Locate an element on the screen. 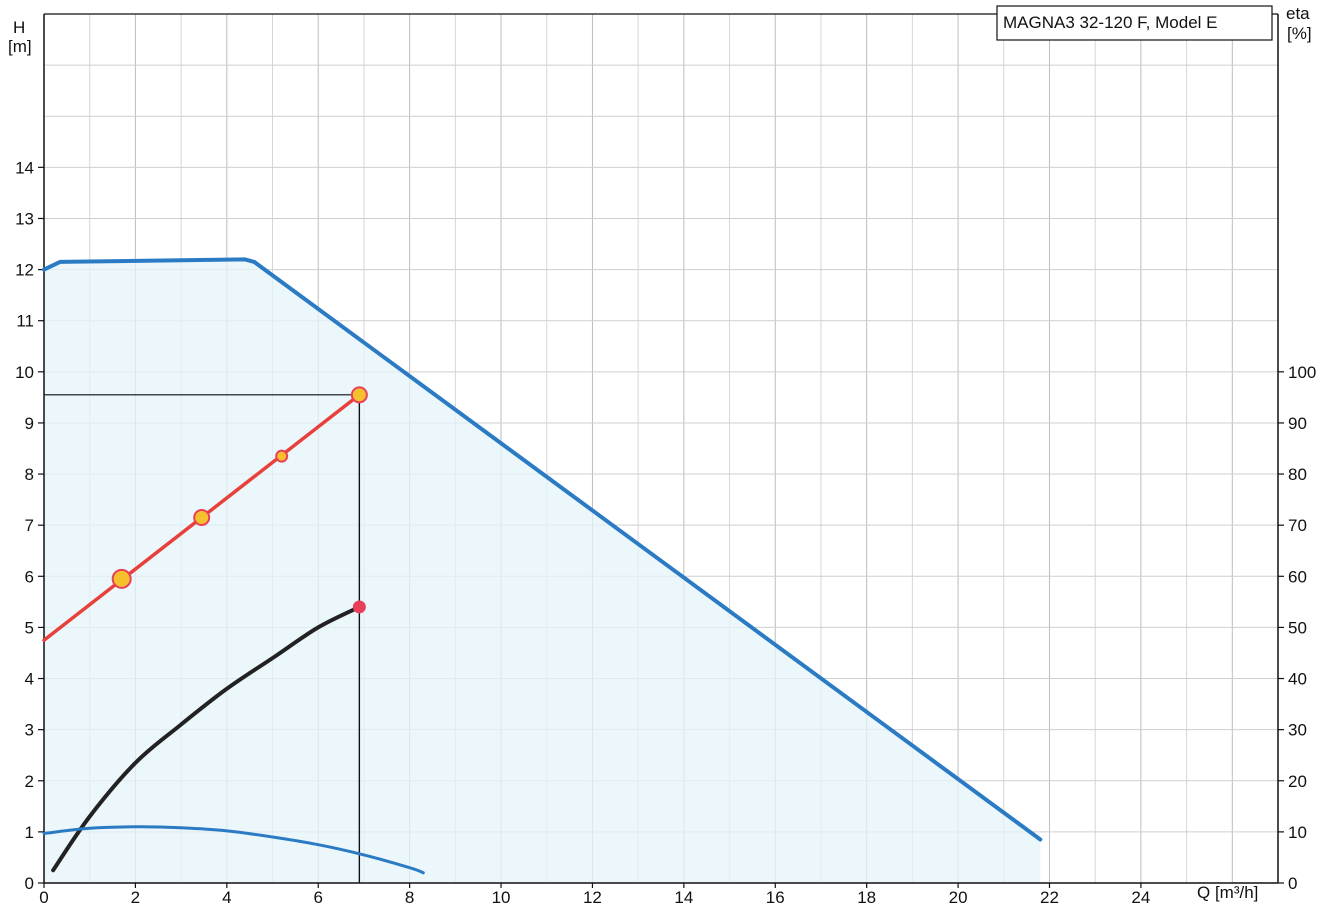 This screenshot has height=911, width=1333. x-tick-label: 2 is located at coordinates (135, 897).